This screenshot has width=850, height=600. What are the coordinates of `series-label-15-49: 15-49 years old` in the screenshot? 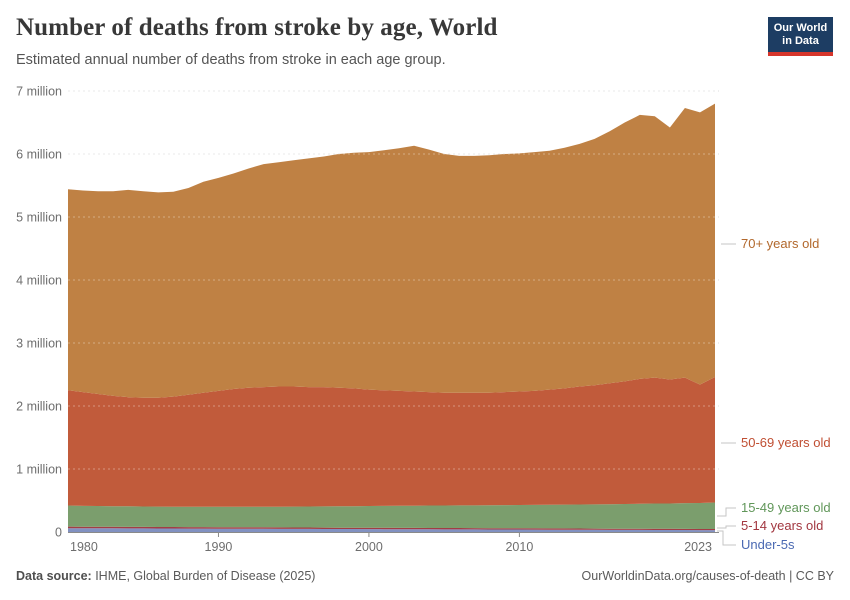 It's located at (786, 507).